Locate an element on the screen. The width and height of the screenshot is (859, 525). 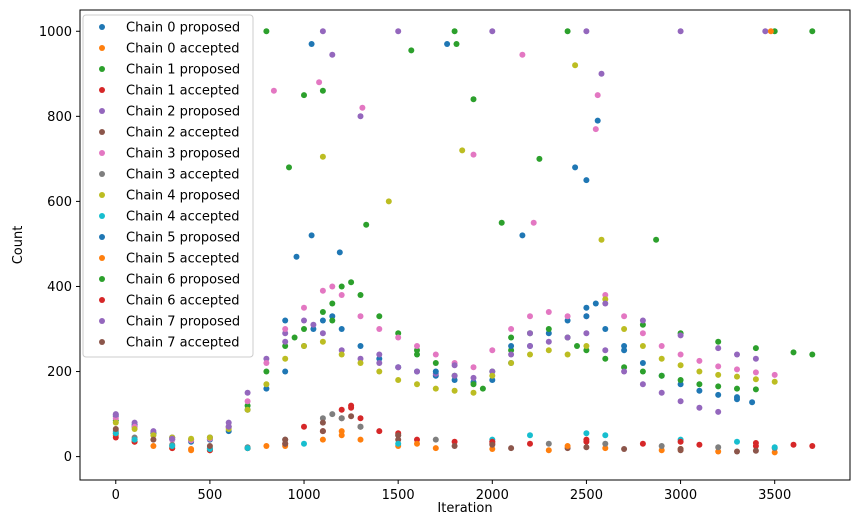
y-axis-ticks: 0 200 400 600 800 1000 is located at coordinates (59, 245).